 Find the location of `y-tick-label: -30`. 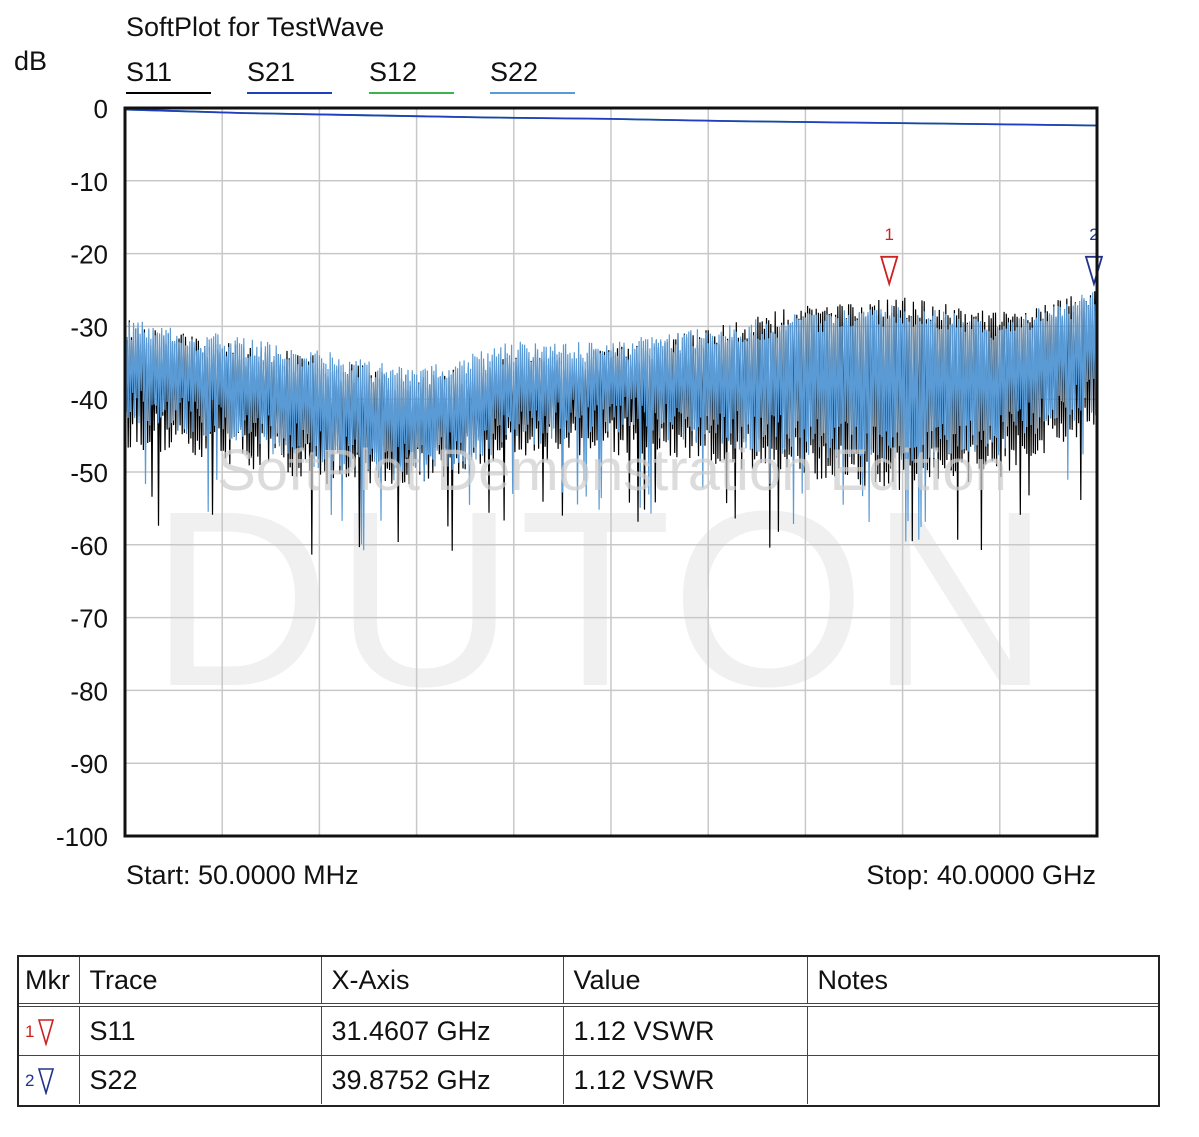

y-tick-label: -30 is located at coordinates (89, 327).